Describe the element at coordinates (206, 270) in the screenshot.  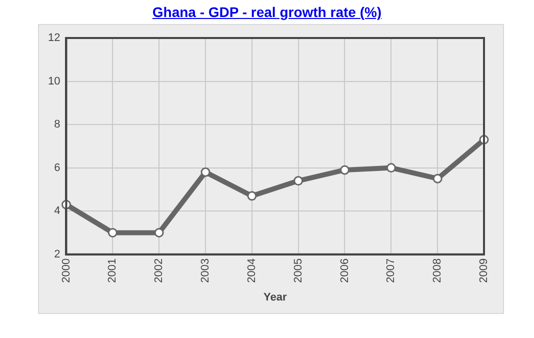
I see `x-tick-label: 2003` at that location.